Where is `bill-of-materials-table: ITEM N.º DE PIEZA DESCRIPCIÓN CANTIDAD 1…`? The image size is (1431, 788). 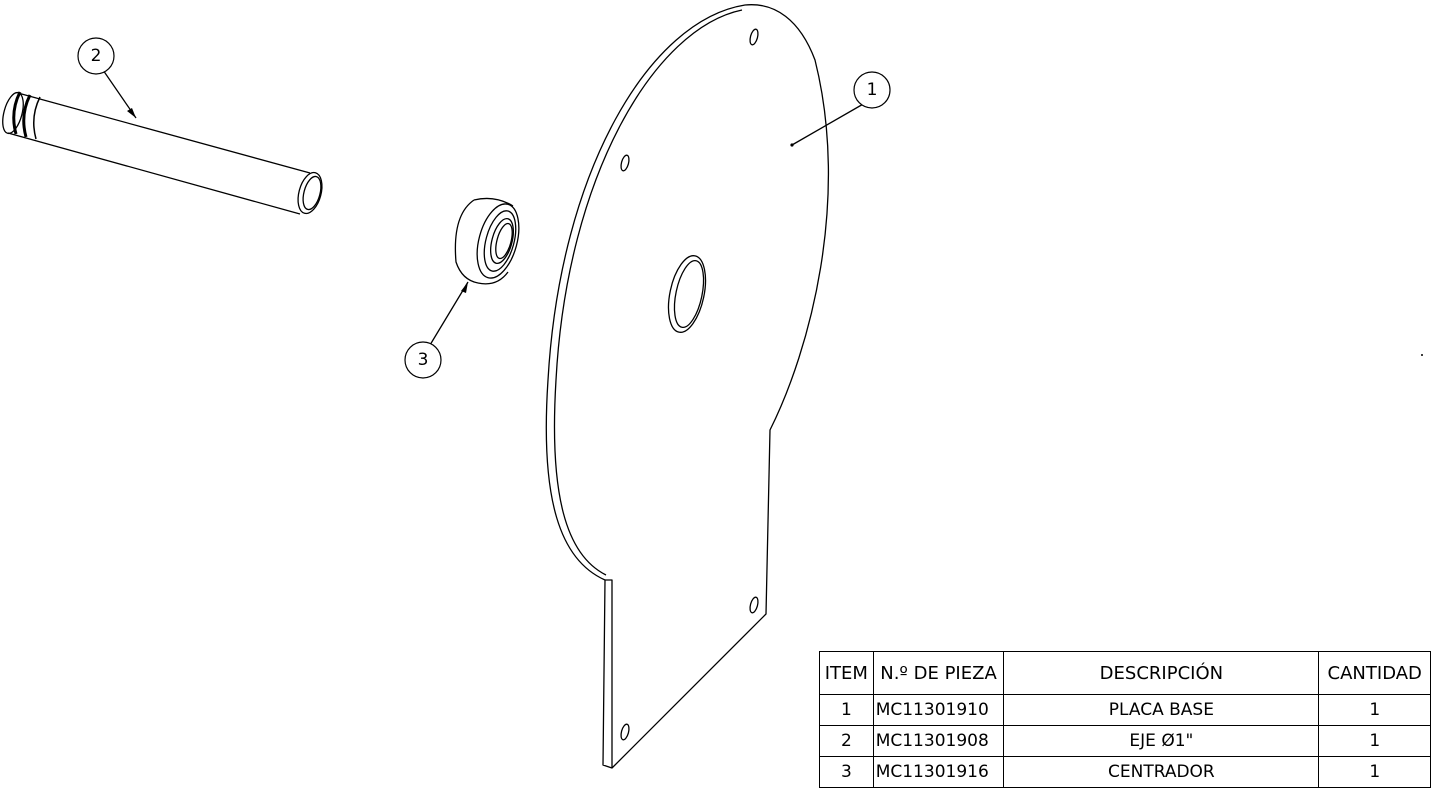
bill-of-materials-table: ITEM N.º DE PIEZA DESCRIPCIÓN CANTIDAD 1… is located at coordinates (1125, 719).